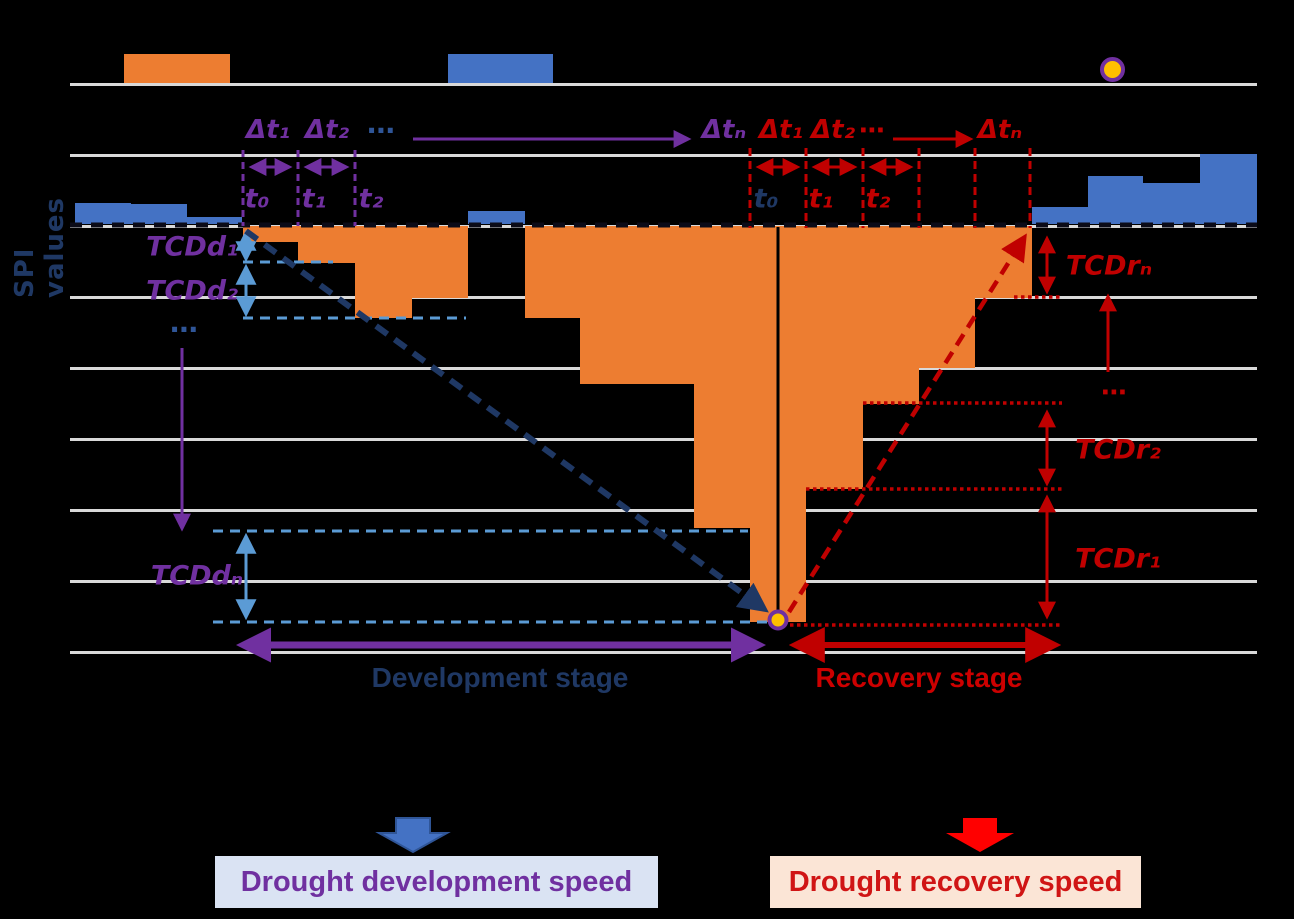  Describe the element at coordinates (980, 835) in the screenshot. I see `recovery-speed-block-arrow-icon` at that location.